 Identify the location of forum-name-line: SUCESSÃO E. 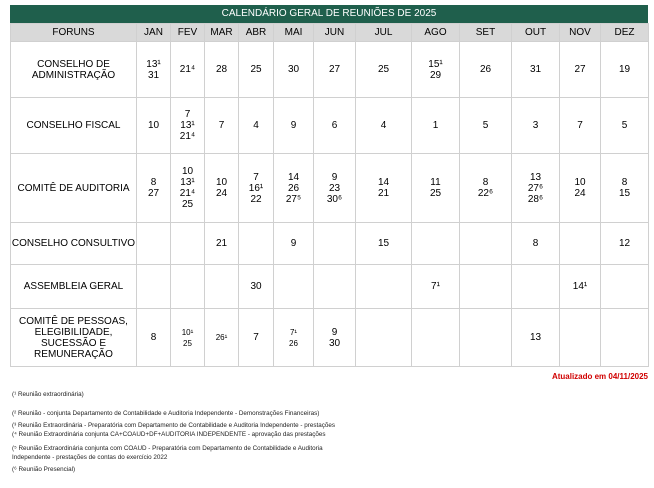
(73, 343).